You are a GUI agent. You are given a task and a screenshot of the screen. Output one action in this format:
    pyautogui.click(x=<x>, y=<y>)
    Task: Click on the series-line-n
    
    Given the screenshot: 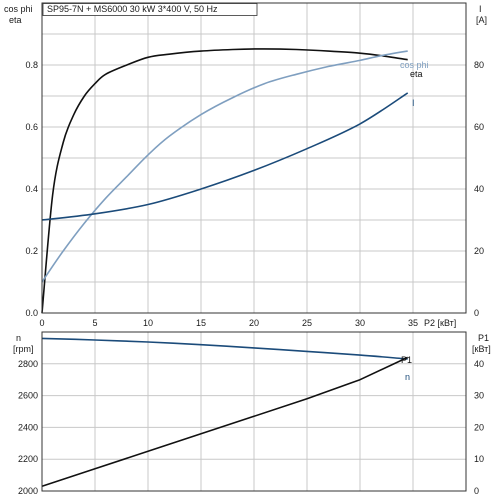 What is the action you would take?
    pyautogui.click(x=224, y=348)
    